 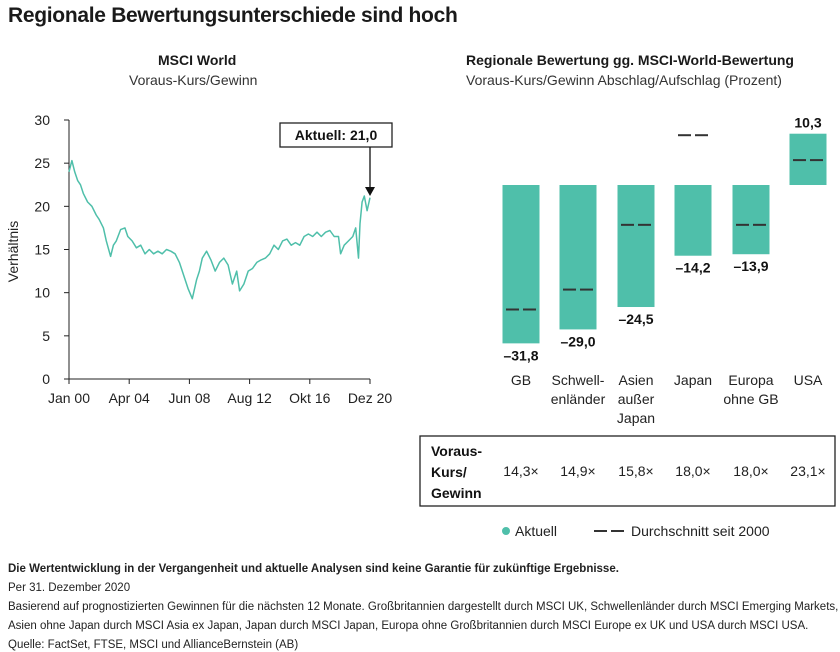 I want to click on footer-date: Per 31. Dezember 2020, so click(x=69, y=588).